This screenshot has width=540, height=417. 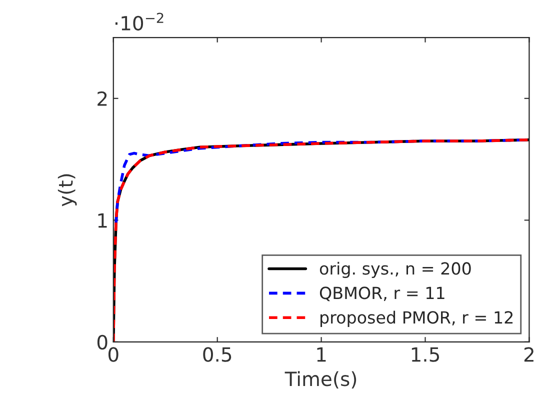 What do you see at coordinates (321, 354) in the screenshot?
I see `x-tick-label: 1` at bounding box center [321, 354].